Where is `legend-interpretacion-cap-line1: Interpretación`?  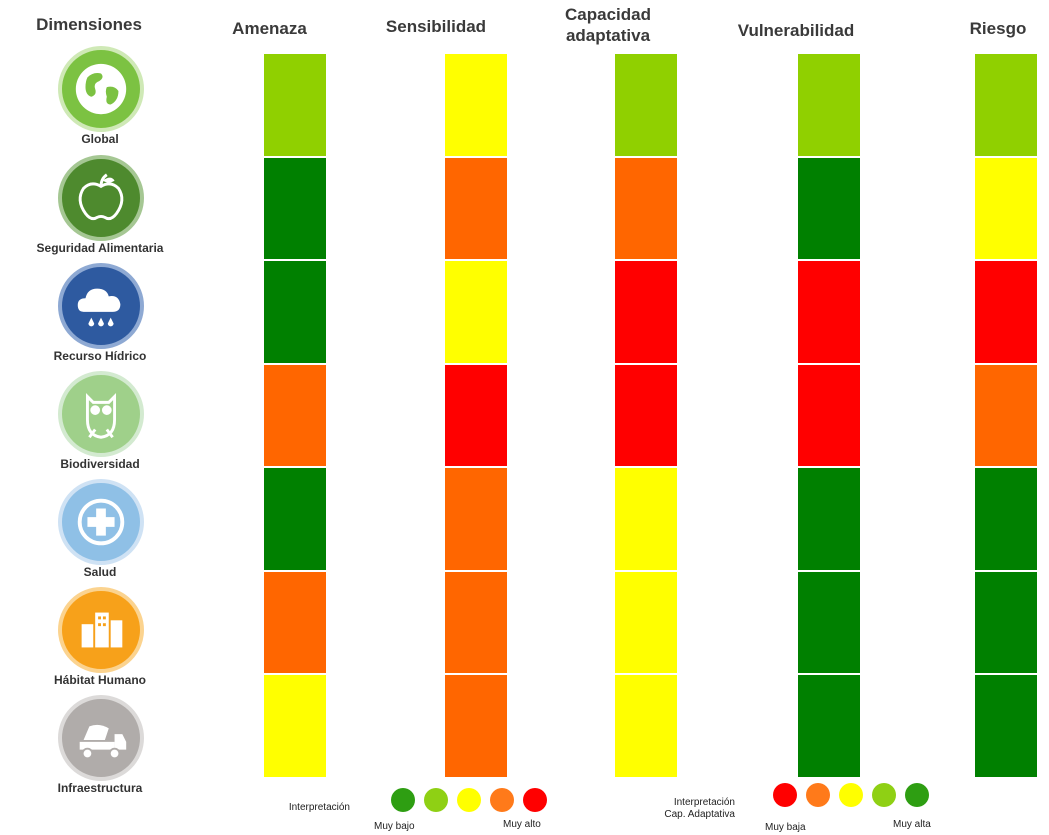
legend-interpretacion-cap-line1: Interpretación is located at coordinates (704, 802).